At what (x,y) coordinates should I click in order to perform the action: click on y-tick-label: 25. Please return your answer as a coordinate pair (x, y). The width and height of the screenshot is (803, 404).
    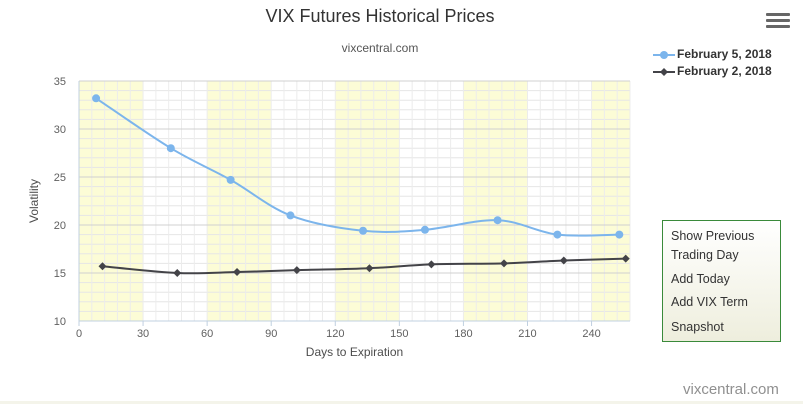
    Looking at the image, I should click on (60, 178).